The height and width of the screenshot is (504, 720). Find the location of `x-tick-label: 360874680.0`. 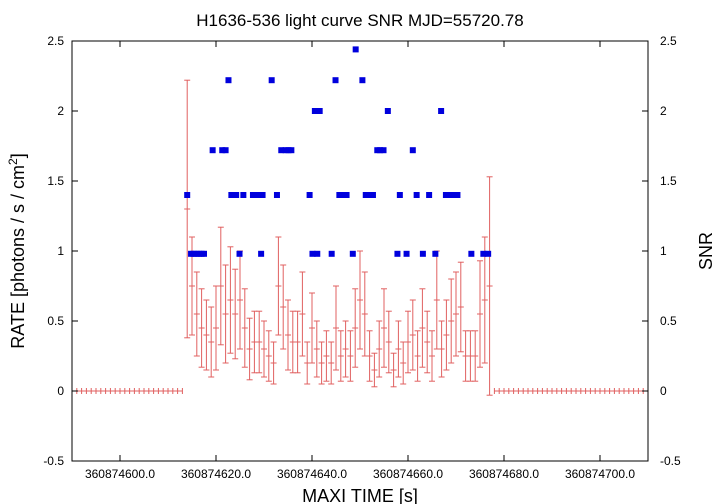

x-tick-label: 360874680.0 is located at coordinates (504, 474).